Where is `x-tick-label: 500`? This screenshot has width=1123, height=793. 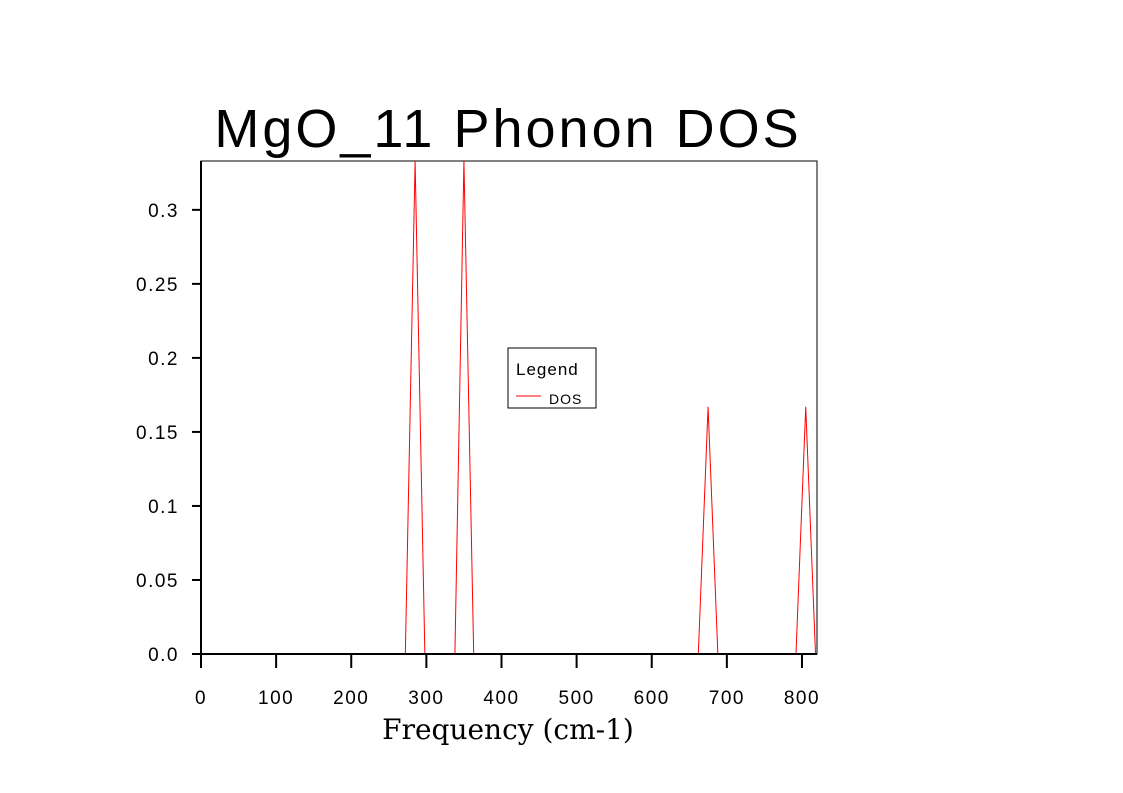
x-tick-label: 500 is located at coordinates (577, 698).